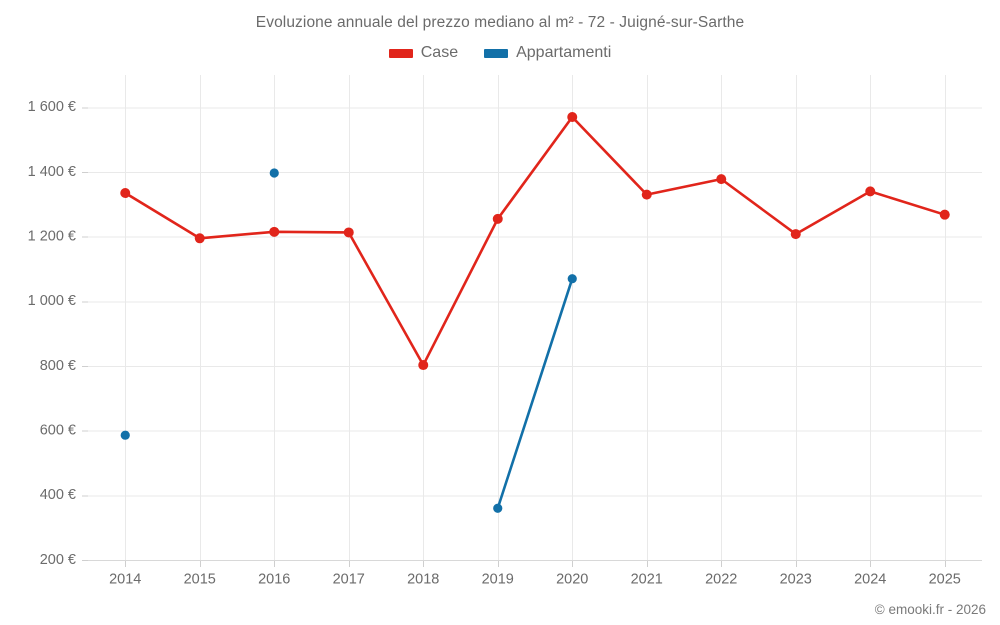 The width and height of the screenshot is (1000, 625). What do you see at coordinates (572, 580) in the screenshot?
I see `x-axis-tick-label: 2020` at bounding box center [572, 580].